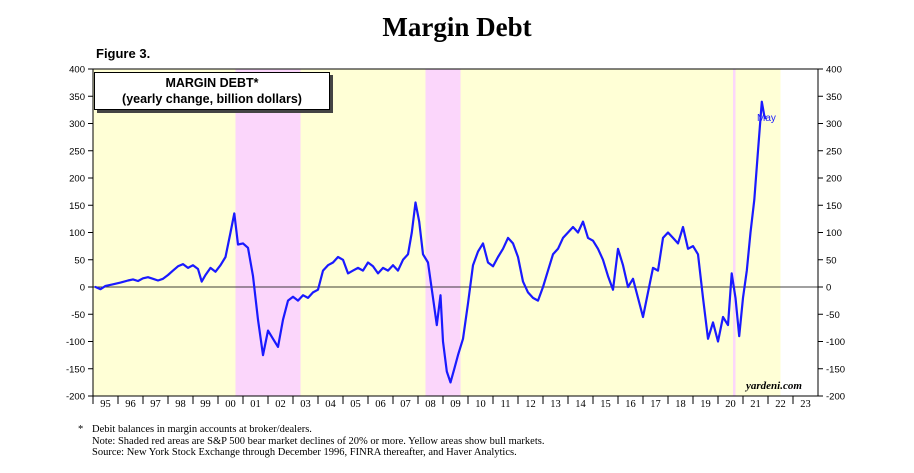  Describe the element at coordinates (155, 404) in the screenshot. I see `x-tick-label: 97` at that location.